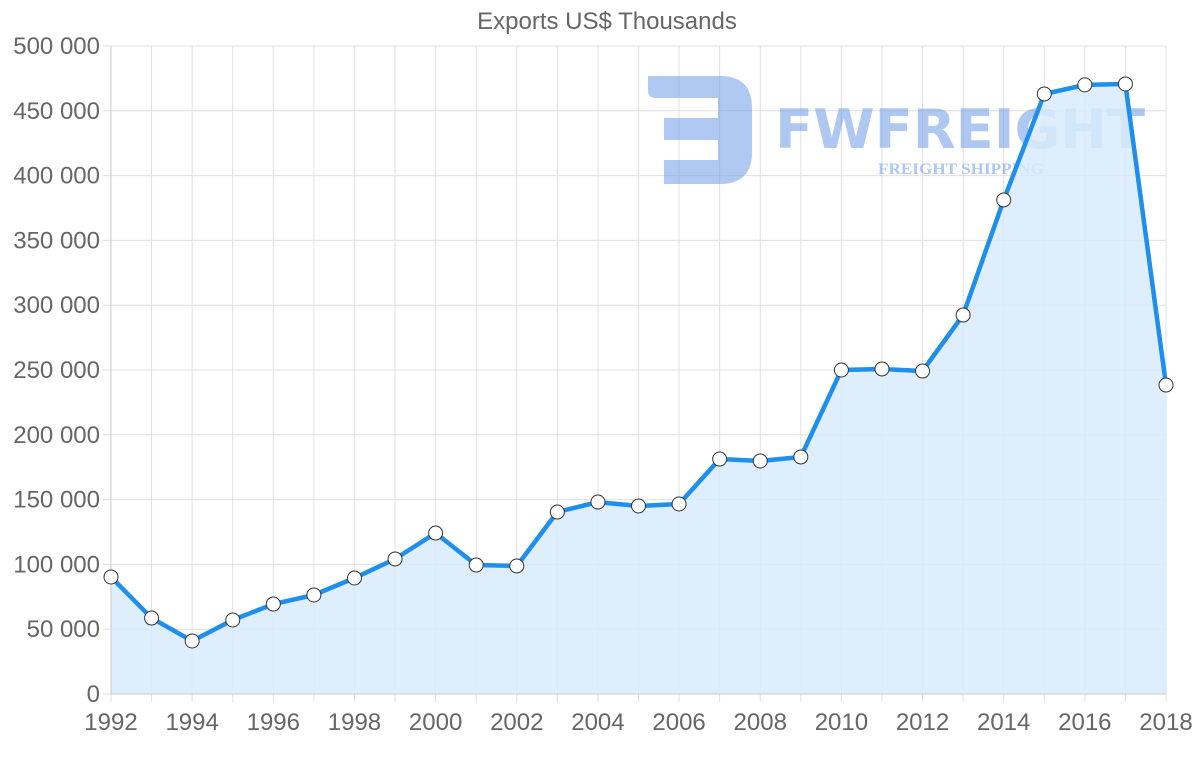 The height and width of the screenshot is (763, 1200). What do you see at coordinates (597, 722) in the screenshot?
I see `x-tick-label: 2004` at bounding box center [597, 722].